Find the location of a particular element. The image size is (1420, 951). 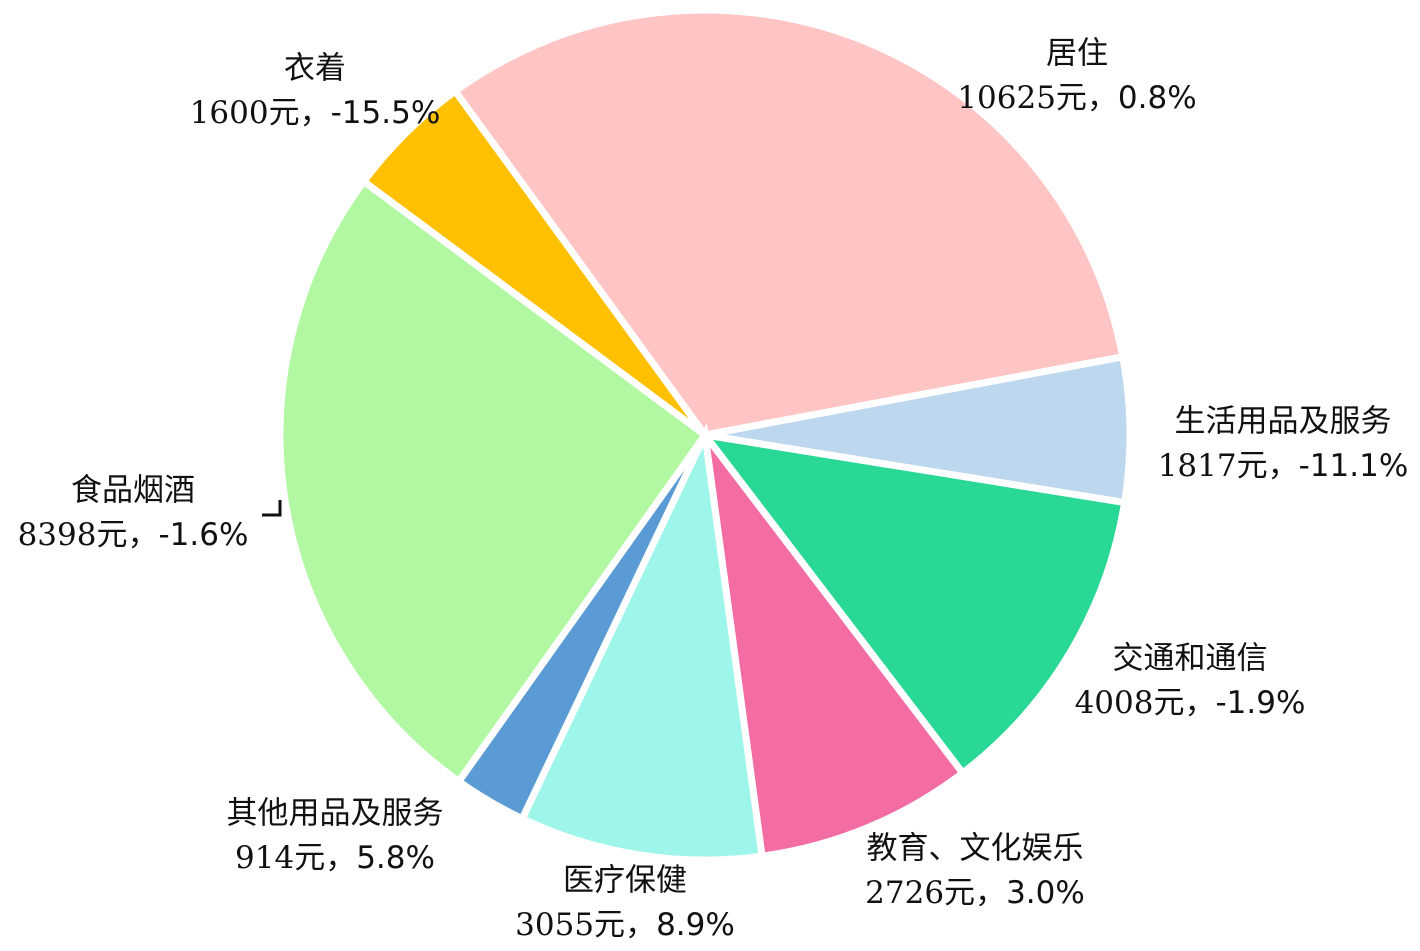

slice-label: 生活用品及服务 is located at coordinates (1283, 422).